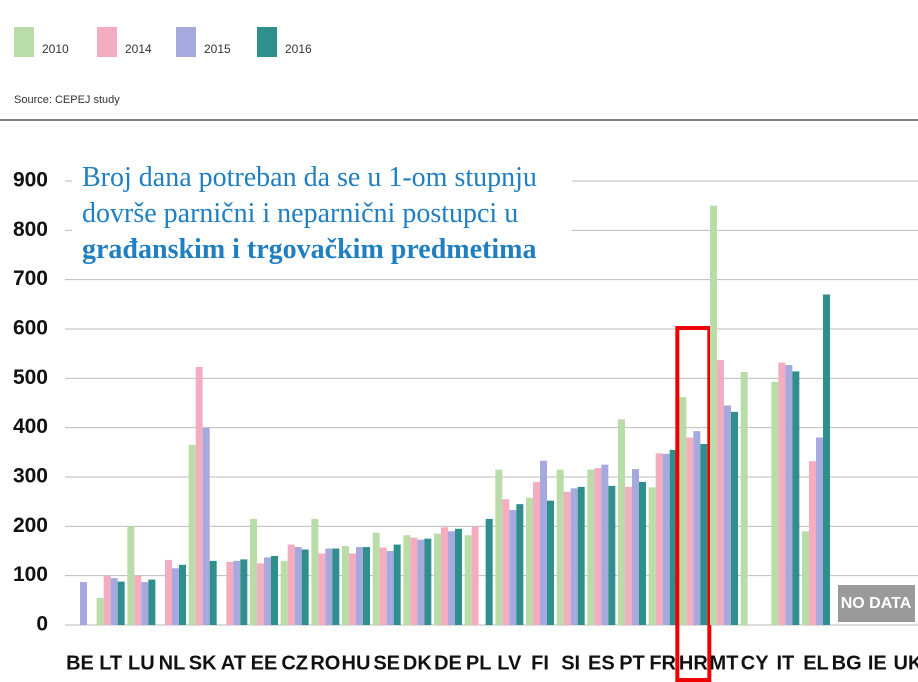  Describe the element at coordinates (141, 663) in the screenshot. I see `x-tick-label: LU` at that location.